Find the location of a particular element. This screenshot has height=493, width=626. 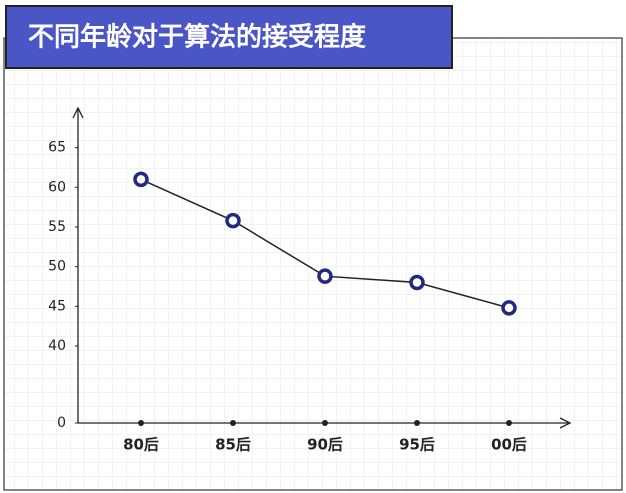

y-tick-label: 40 is located at coordinates (57, 346).